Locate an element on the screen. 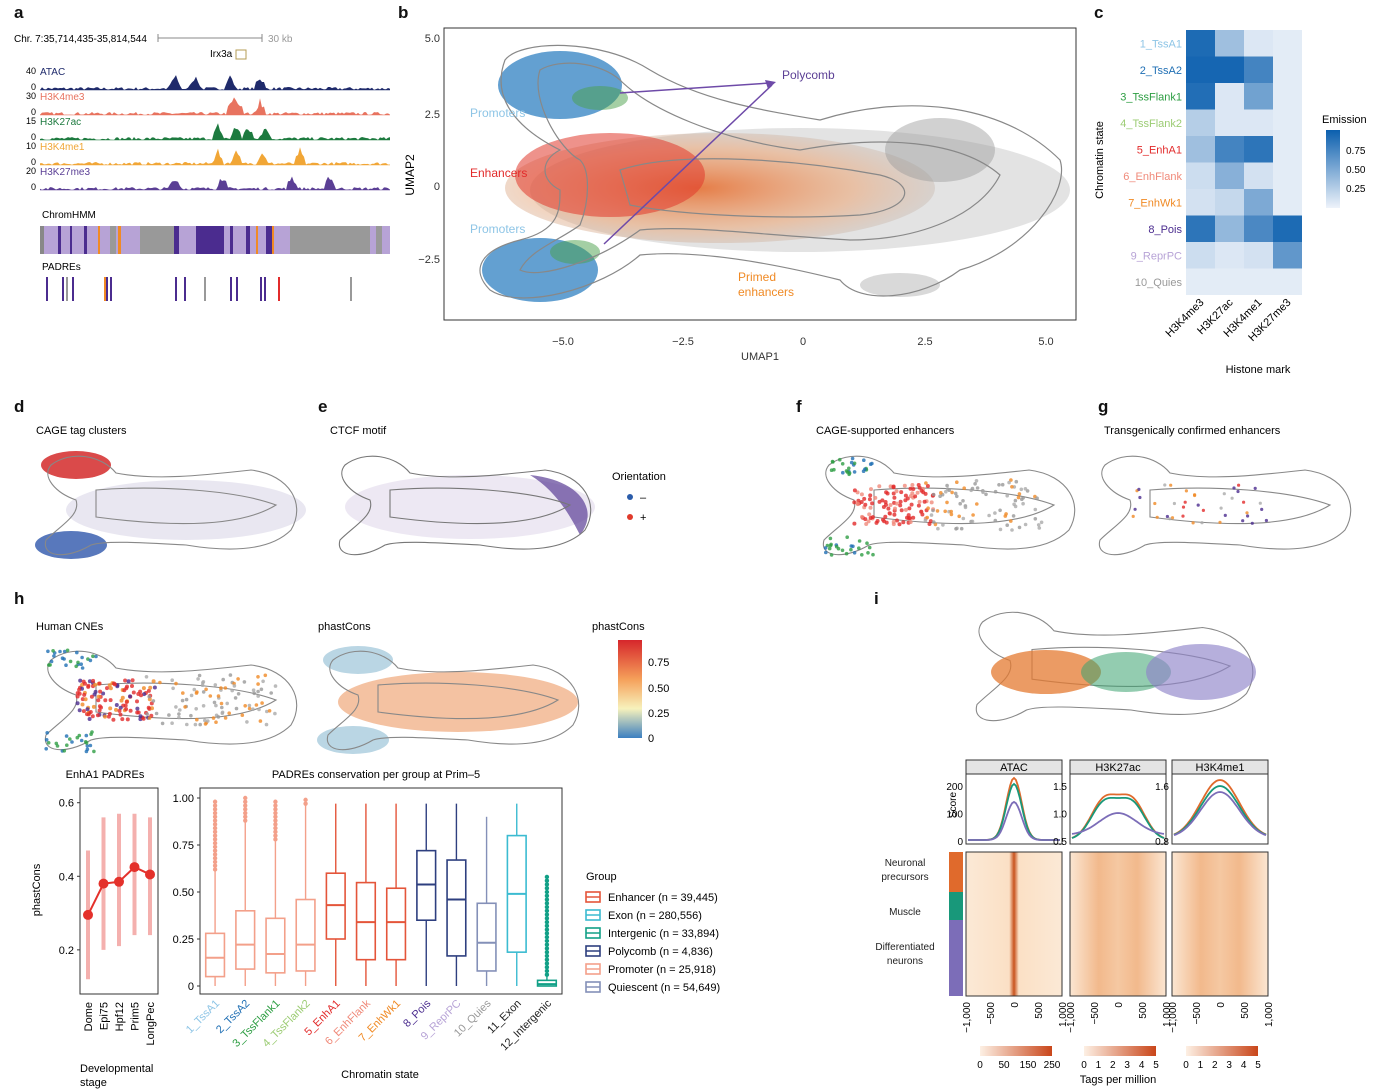 This screenshot has height=1092, width=1389. profile-ytick: 1.6 is located at coordinates (1162, 787).